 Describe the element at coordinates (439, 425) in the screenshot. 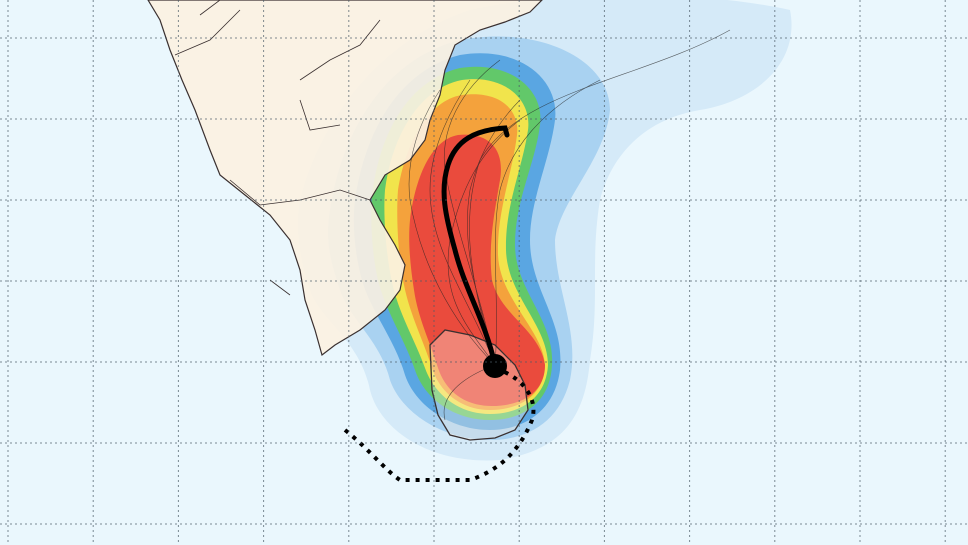

I see `past-track-dotted` at that location.